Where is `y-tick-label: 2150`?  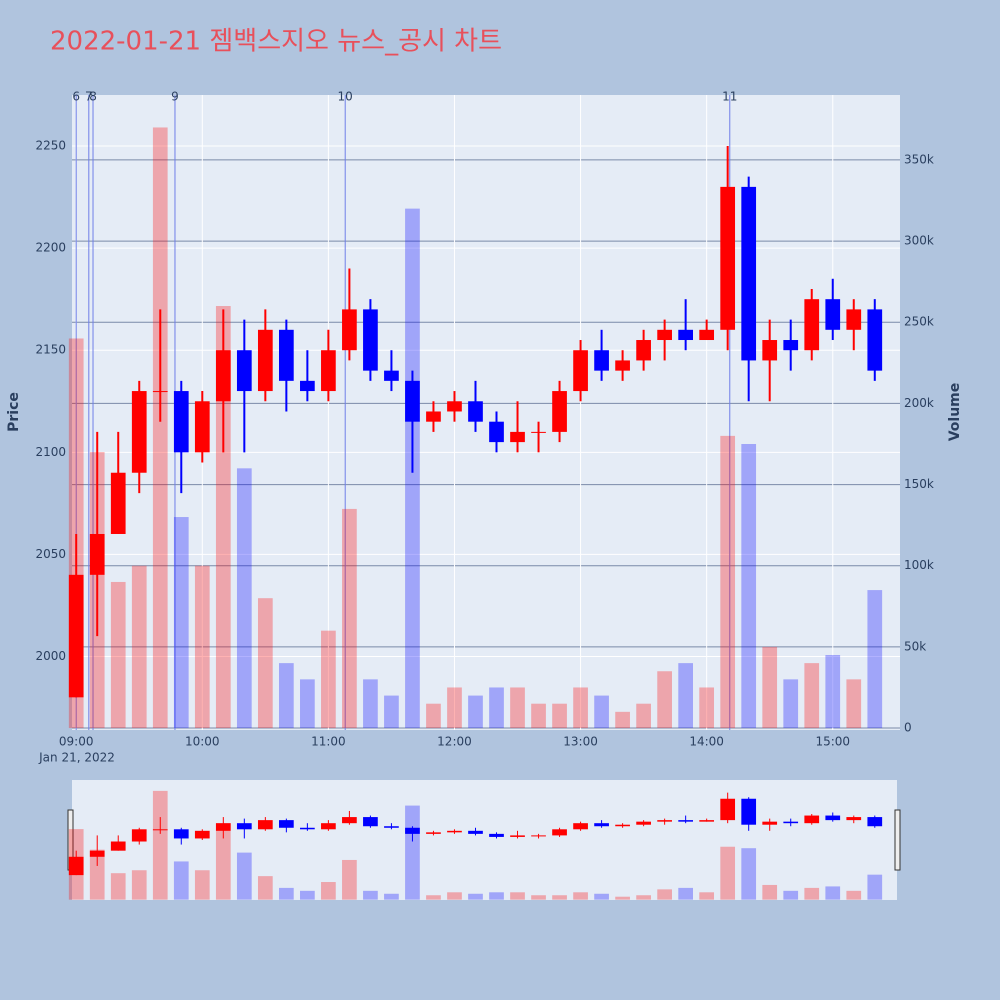 y-tick-label: 2150 is located at coordinates (50, 350).